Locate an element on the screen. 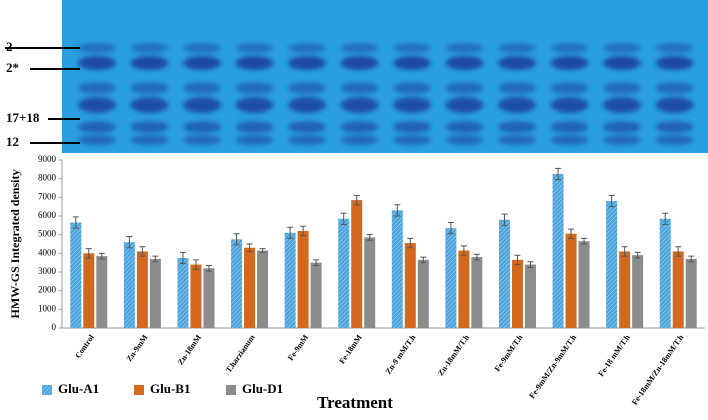 This screenshot has width=708, height=420. legend-label: Glu-B1 is located at coordinates (170, 388).